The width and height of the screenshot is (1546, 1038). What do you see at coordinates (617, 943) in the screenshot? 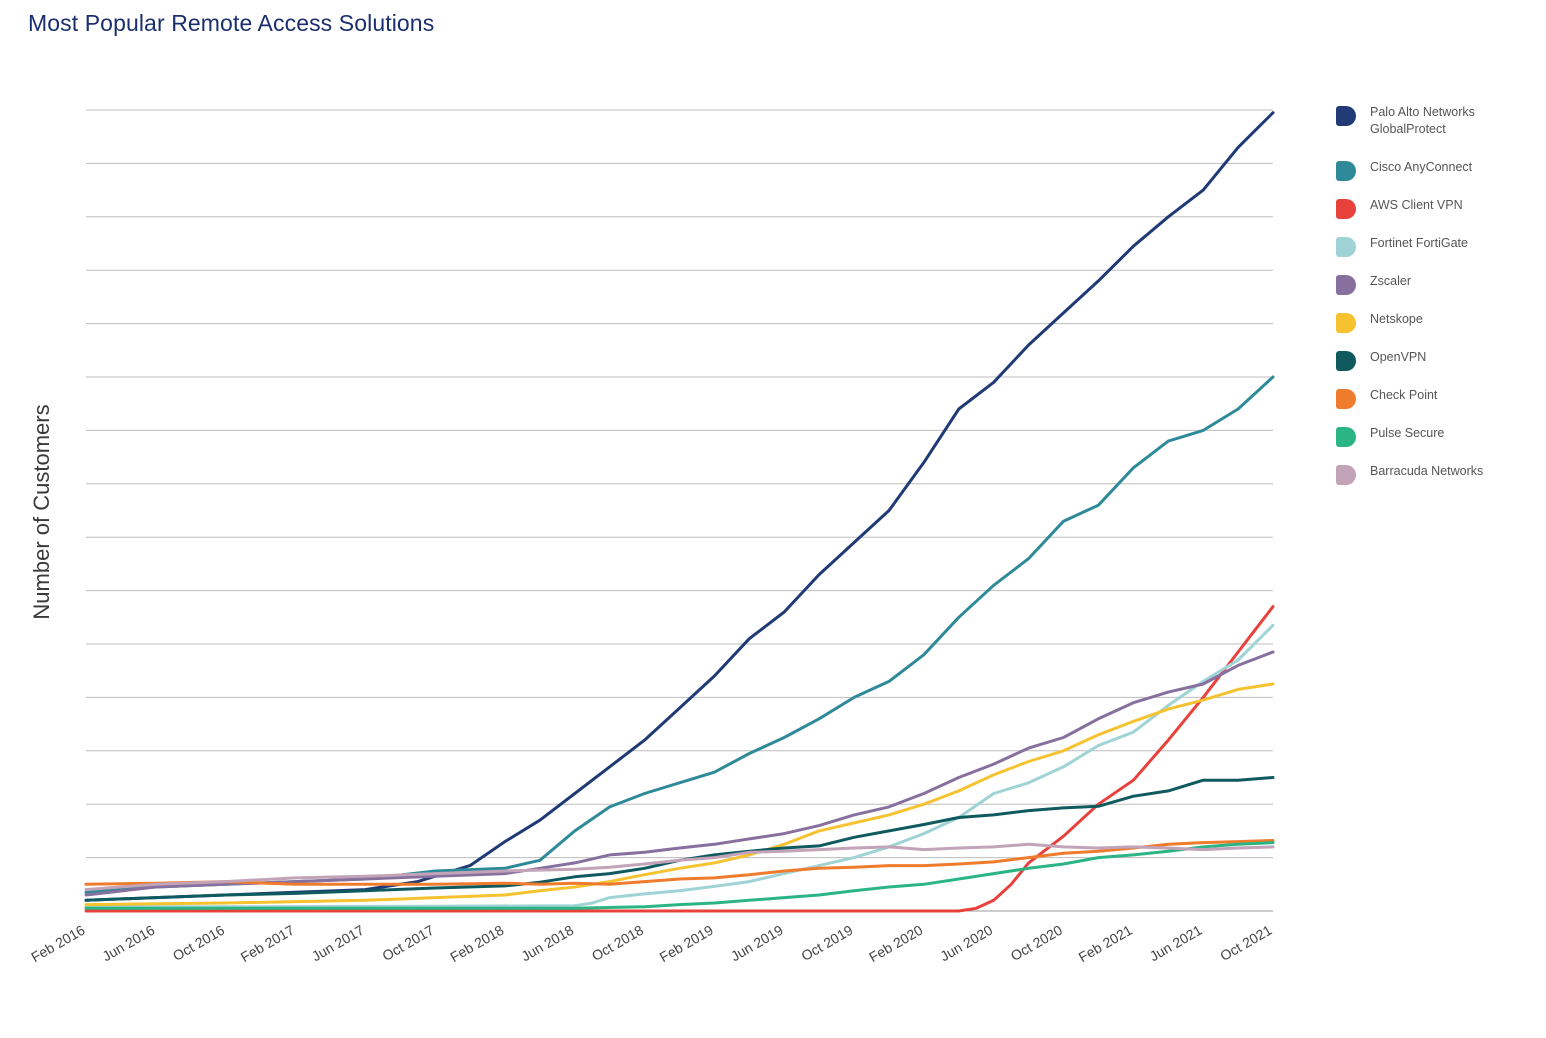
I see `x-tick-label: Oct 2018` at bounding box center [617, 943].